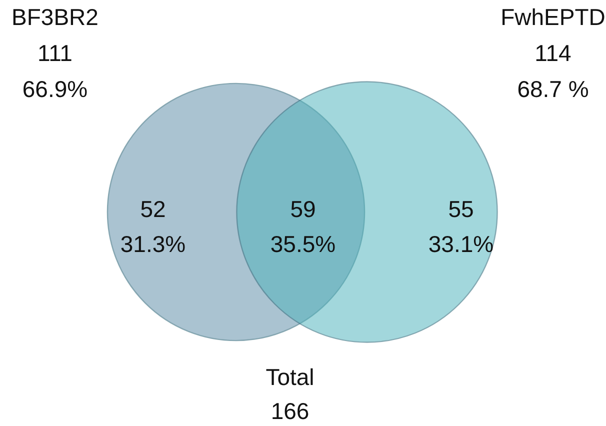 The height and width of the screenshot is (426, 606). What do you see at coordinates (290, 377) in the screenshot?
I see `text: Total` at bounding box center [290, 377].